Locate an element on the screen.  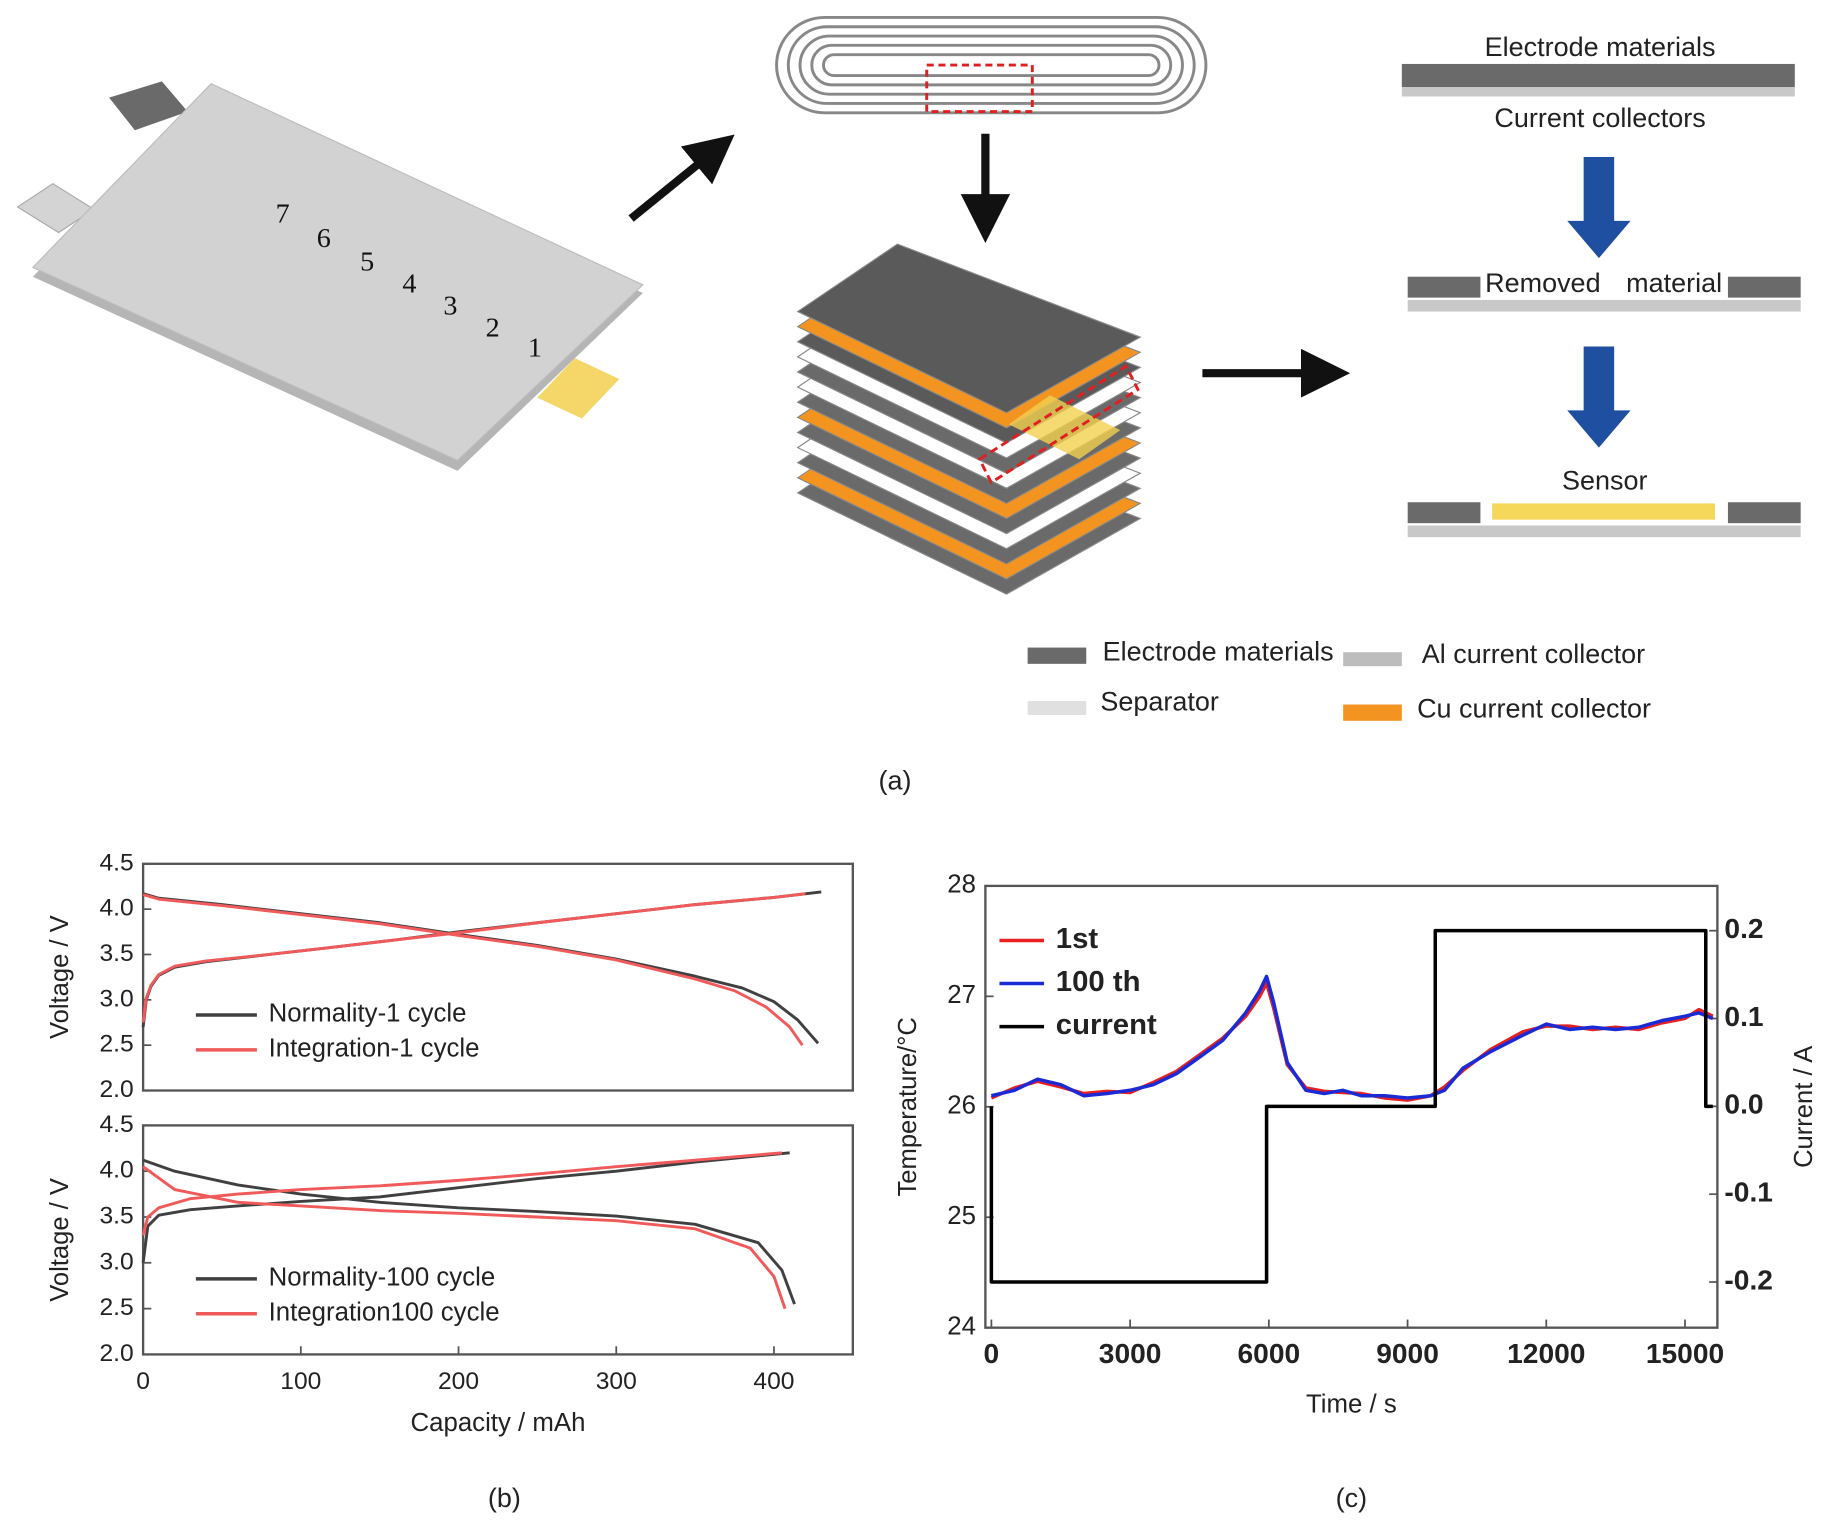
y-tick-label: 24 is located at coordinates (961, 1327).